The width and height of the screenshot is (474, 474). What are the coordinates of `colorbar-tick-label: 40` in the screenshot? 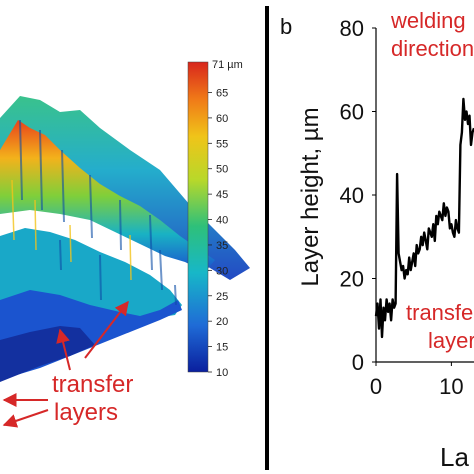 It's located at (222, 221).